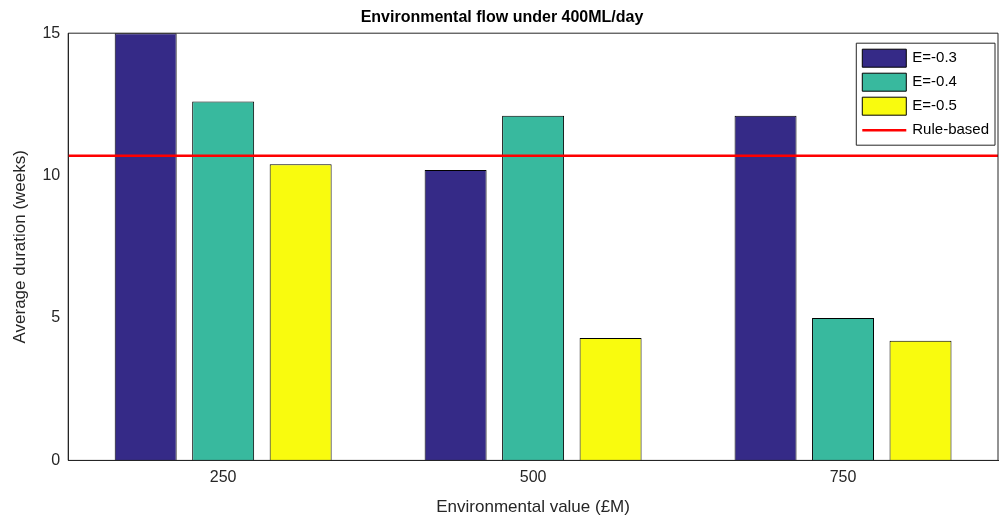 This screenshot has height=524, width=1002. Describe the element at coordinates (51, 32) in the screenshot. I see `y-tick-label: 15` at that location.